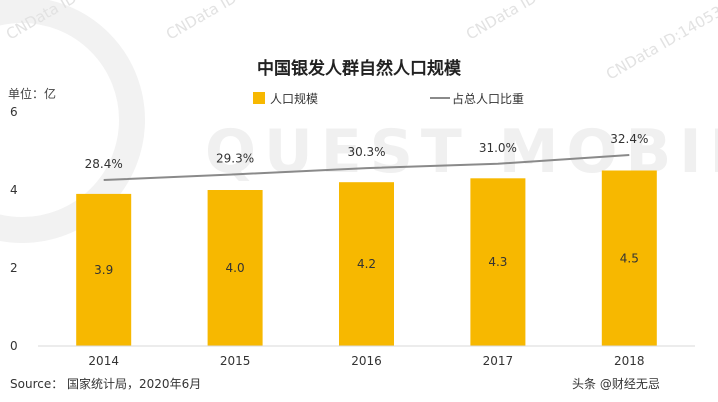 This screenshot has width=718, height=402. Describe the element at coordinates (388, 98) in the screenshot. I see `legend: 人口规模 占总人口比重` at that location.